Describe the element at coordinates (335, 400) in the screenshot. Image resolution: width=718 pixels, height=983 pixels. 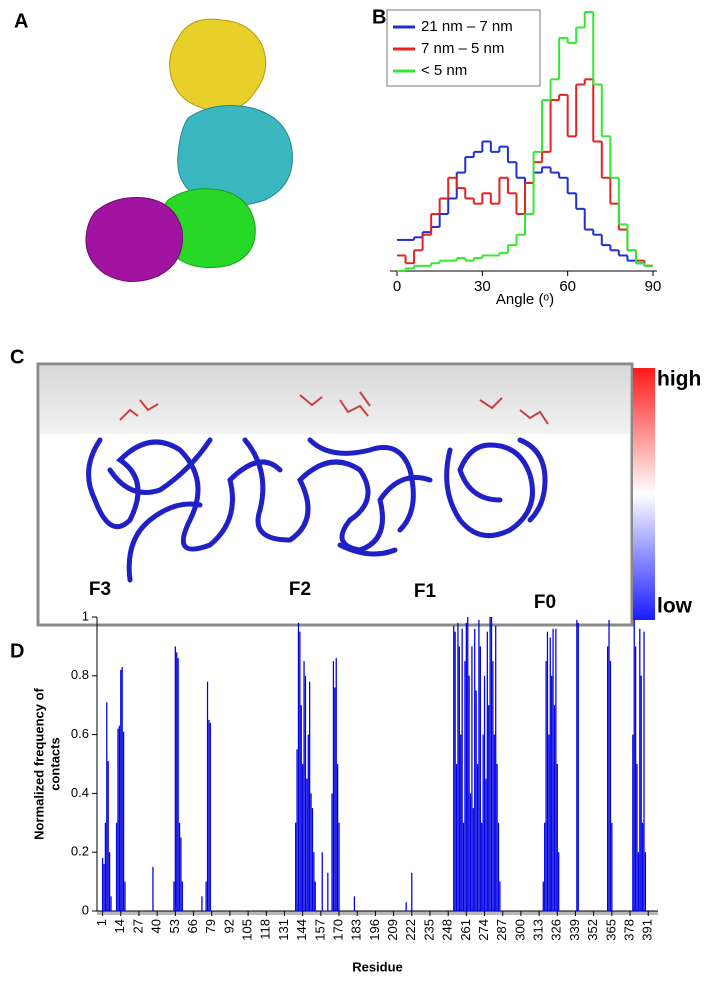
I see `membrane` at that location.